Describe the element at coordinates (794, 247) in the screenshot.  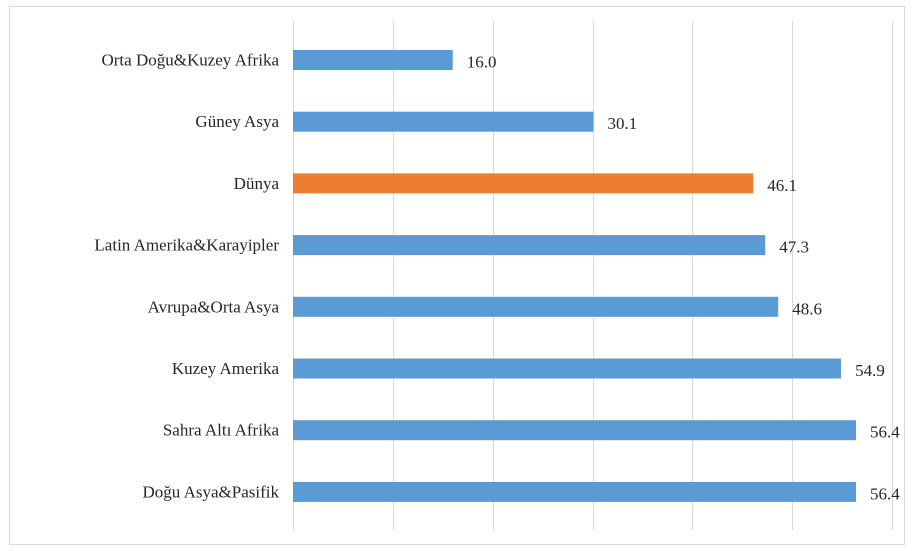
I see `value-label-4: 47.3` at that location.